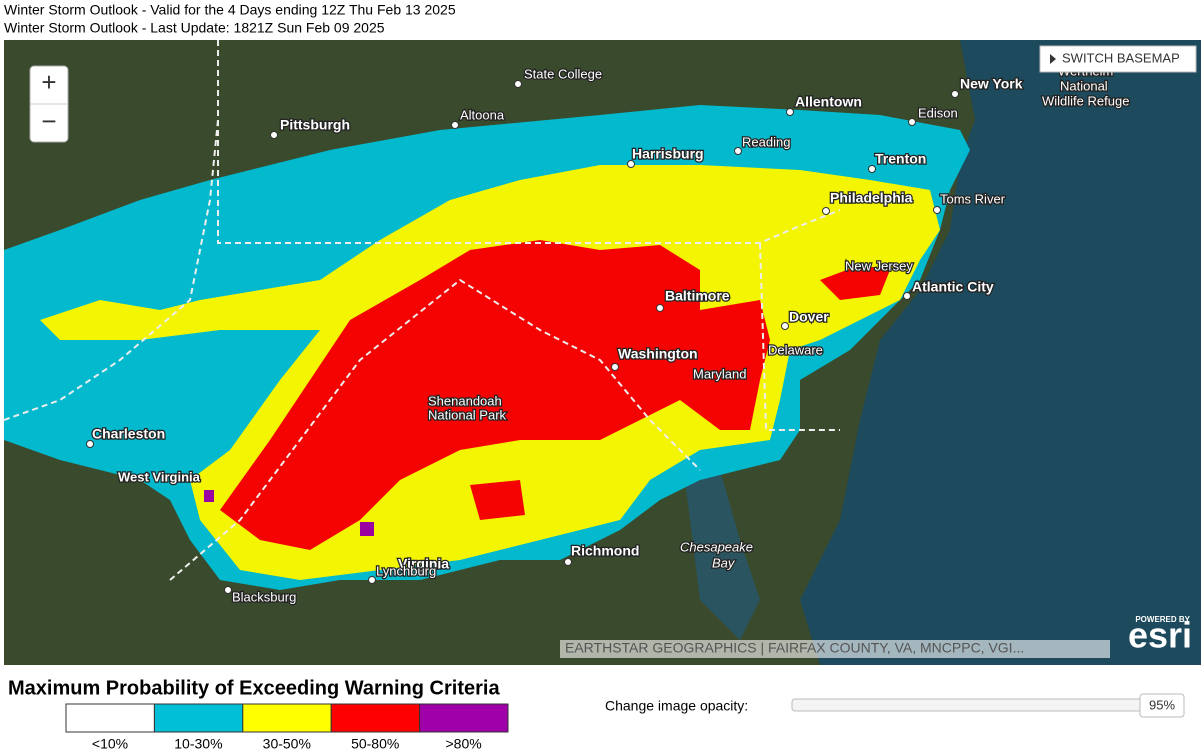 The width and height of the screenshot is (1201, 756). What do you see at coordinates (110, 744) in the screenshot?
I see `legend-label: <10%` at bounding box center [110, 744].